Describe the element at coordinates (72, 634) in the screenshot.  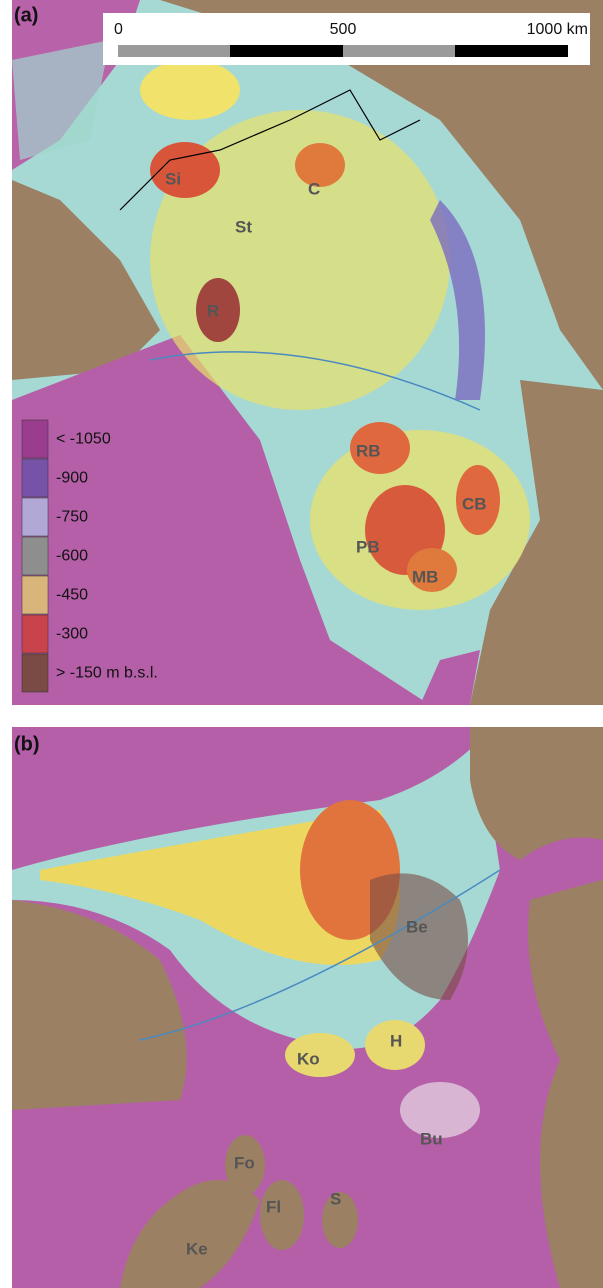
I see `legend-label: -300` at that location.